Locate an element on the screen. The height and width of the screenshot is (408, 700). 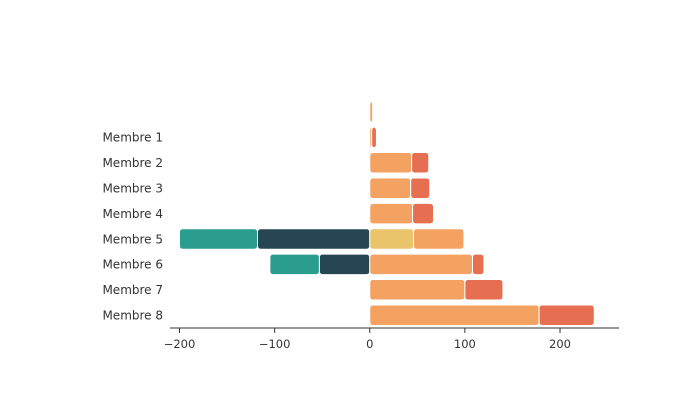
category-label: Membre 2 is located at coordinates (132, 163).